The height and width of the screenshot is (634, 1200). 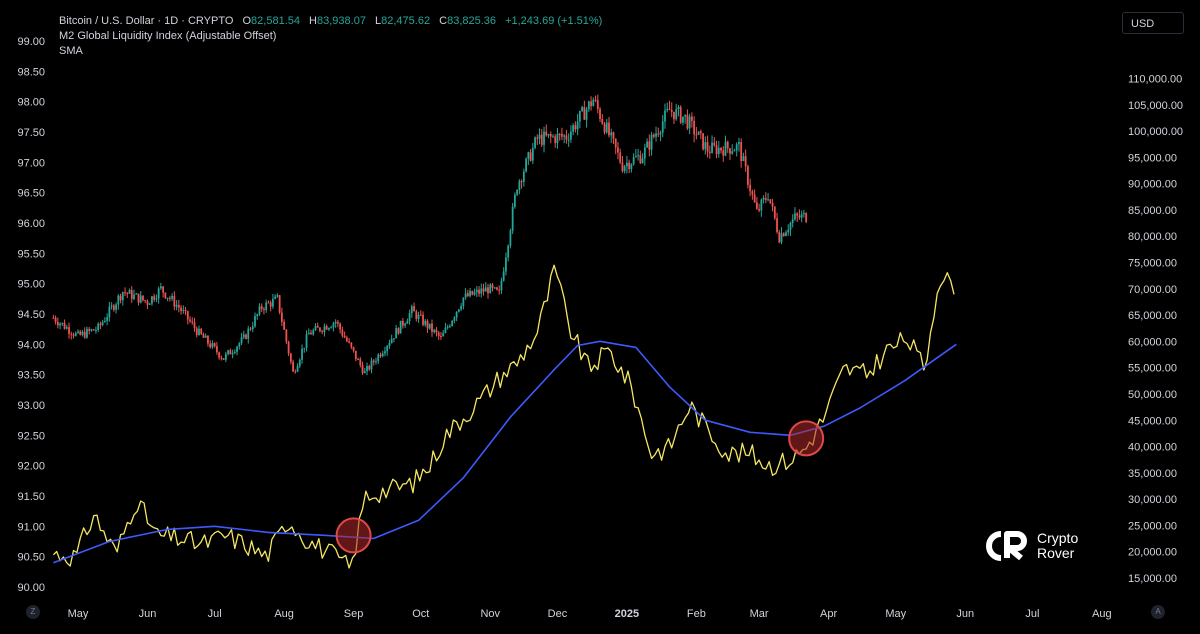 I want to click on close-value: 83,825.36, so click(x=472, y=21).